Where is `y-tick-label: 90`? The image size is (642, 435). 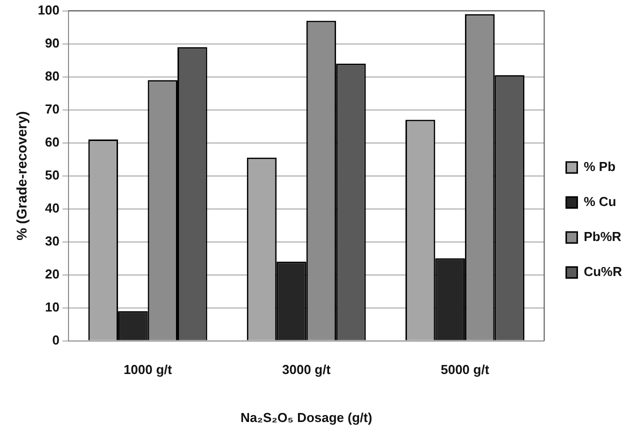
y-tick-label: 90 is located at coordinates (52, 42).